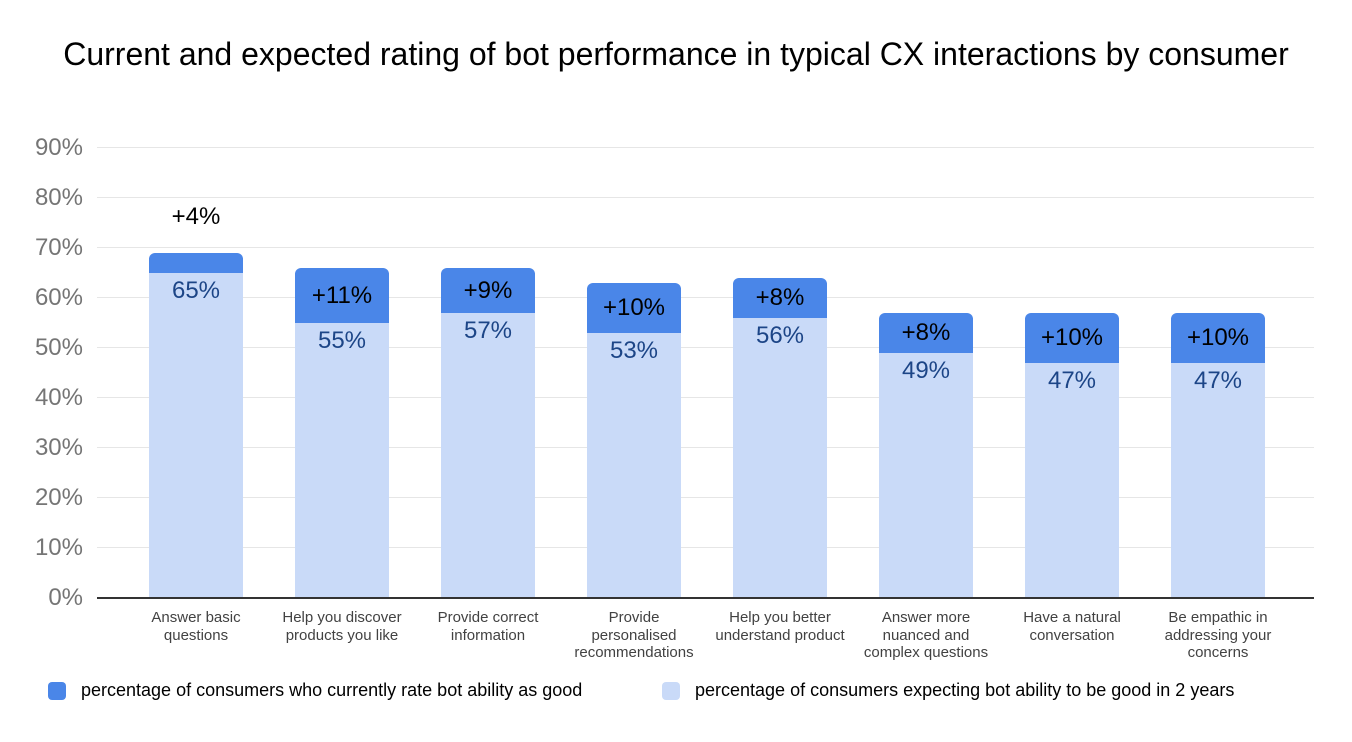  What do you see at coordinates (58, 247) in the screenshot?
I see `y-tick-label: 70%` at bounding box center [58, 247].